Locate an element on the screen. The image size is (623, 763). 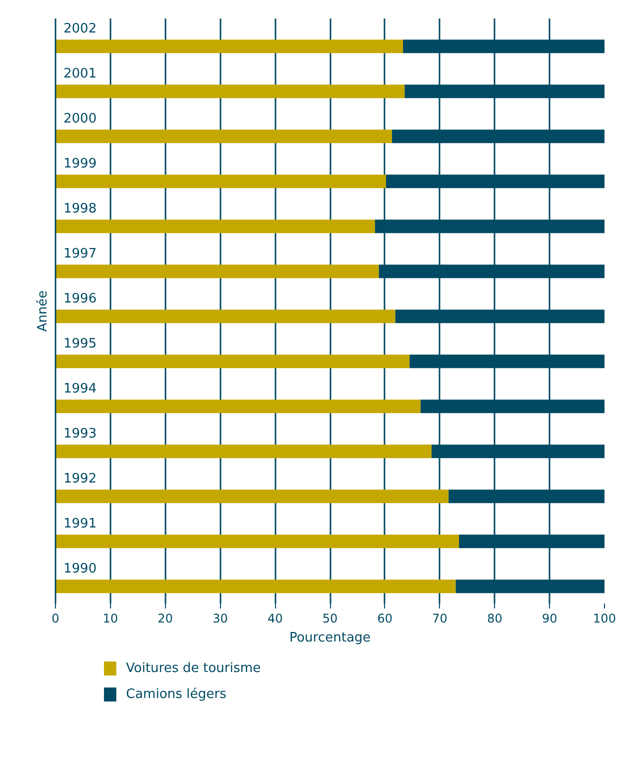
y-tick-label: 1992 is located at coordinates (80, 479).